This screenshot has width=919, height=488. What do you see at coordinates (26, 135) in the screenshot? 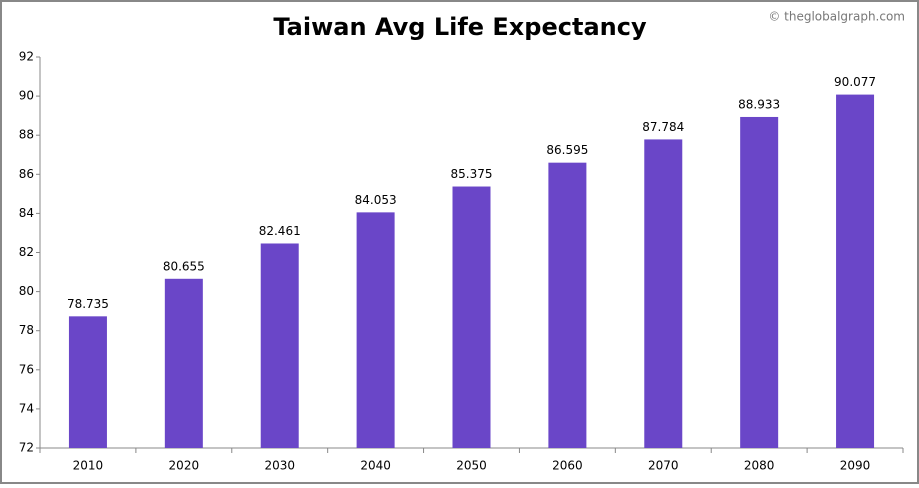
I see `y-tick-label: 88` at bounding box center [26, 135].